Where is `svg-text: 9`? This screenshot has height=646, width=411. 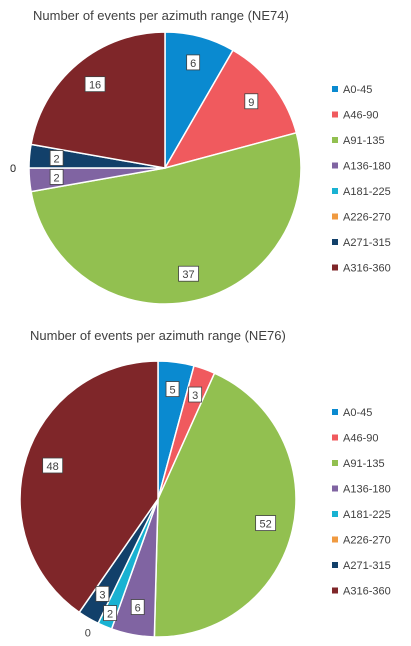
svg-text: 9 is located at coordinates (251, 103).